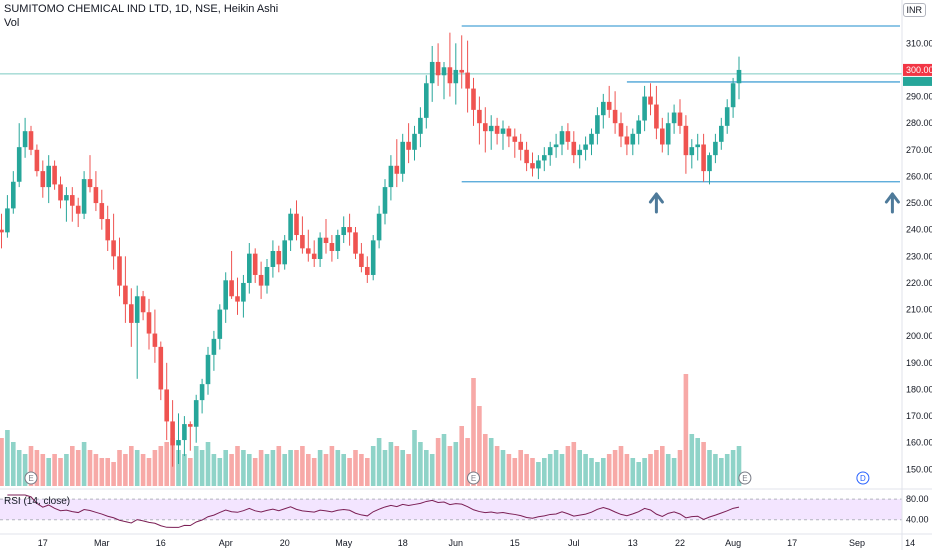 The width and height of the screenshot is (932, 550). Describe the element at coordinates (633, 543) in the screenshot. I see `x-tick-label: 13` at that location.